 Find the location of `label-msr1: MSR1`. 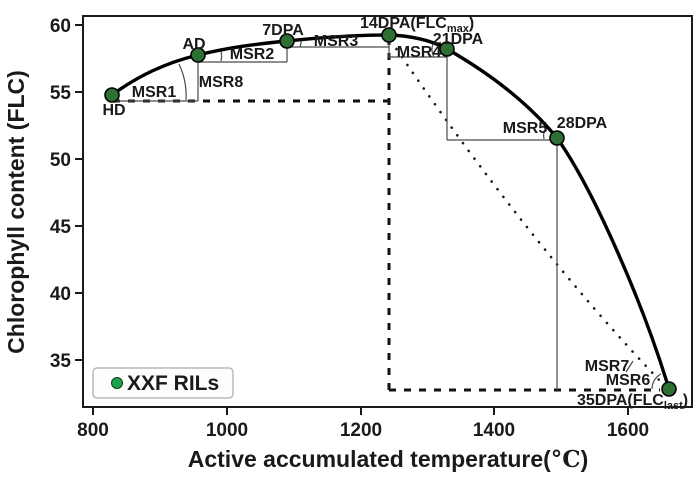

label-msr1: MSR1 is located at coordinates (154, 92).